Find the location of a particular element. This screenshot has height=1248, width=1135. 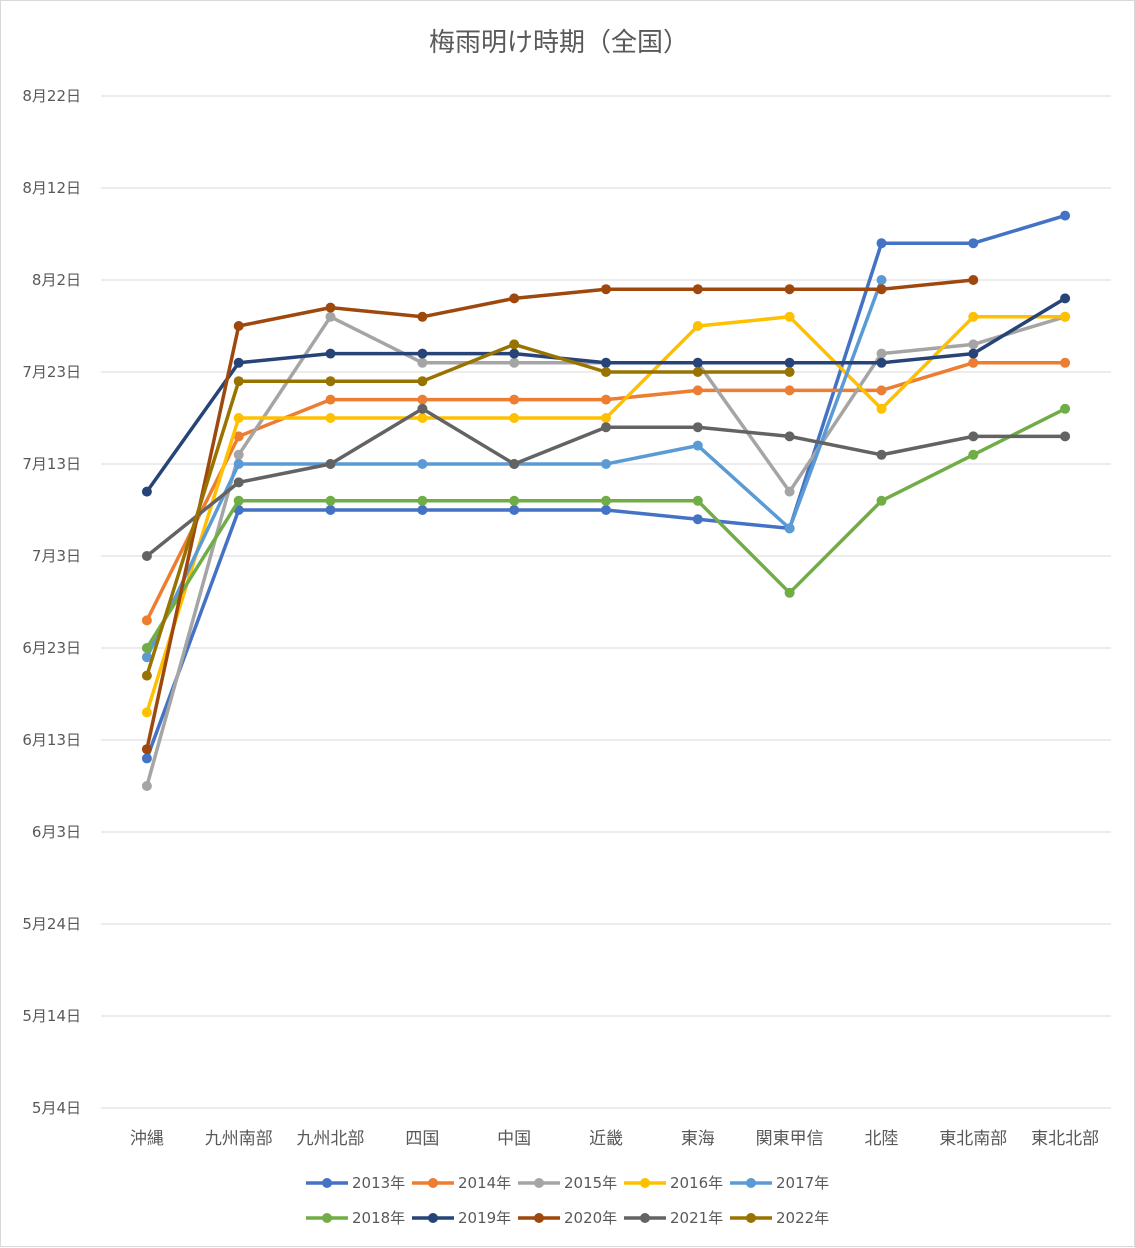

x-tick-label: 九州南部 is located at coordinates (239, 1139).